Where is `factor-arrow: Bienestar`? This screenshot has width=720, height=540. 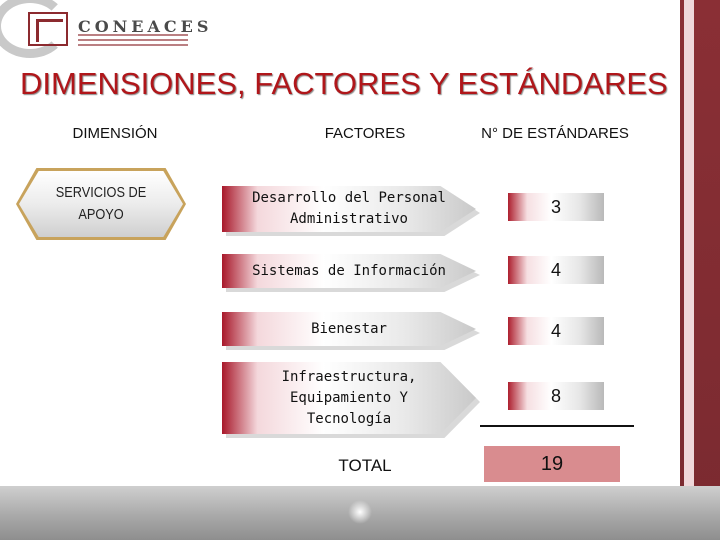 factor-arrow: Bienestar is located at coordinates (349, 329).